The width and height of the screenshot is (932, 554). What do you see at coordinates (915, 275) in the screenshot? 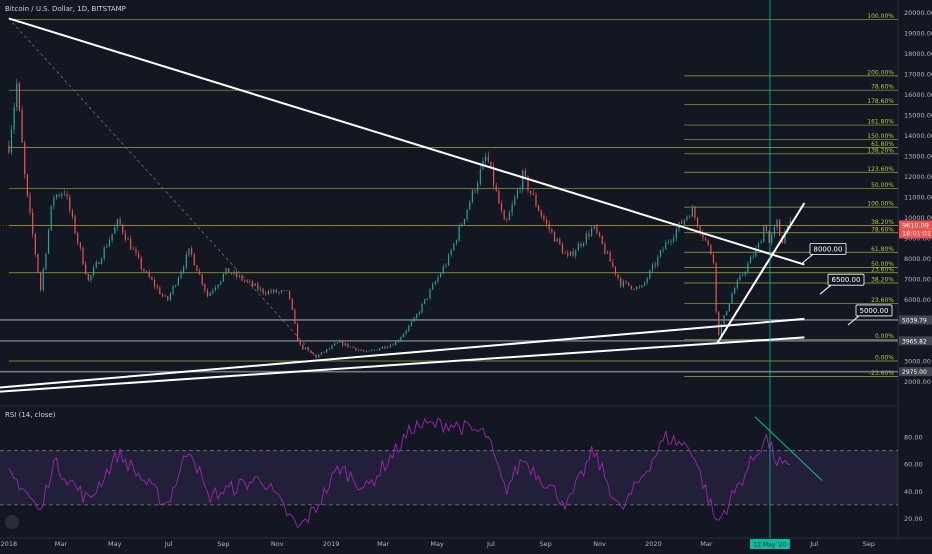
I see `price-axis` at bounding box center [915, 275].